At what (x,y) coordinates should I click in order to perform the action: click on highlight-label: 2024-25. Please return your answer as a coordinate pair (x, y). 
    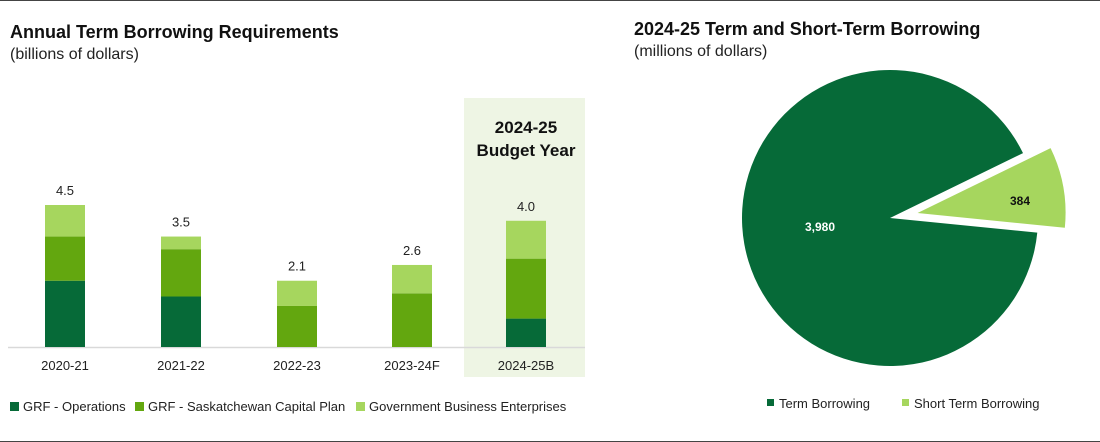
    Looking at the image, I should click on (526, 127).